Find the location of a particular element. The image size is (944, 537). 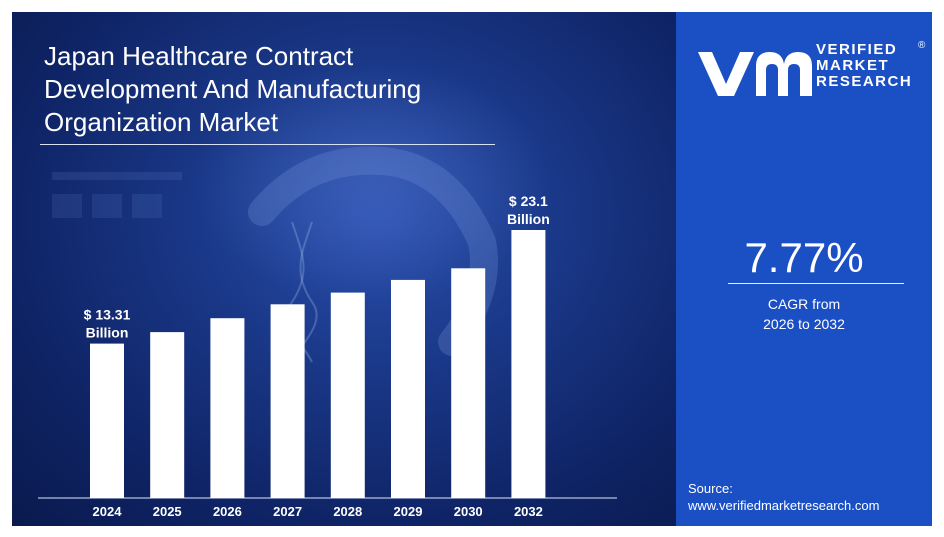

x-tick-label-2027: 2027 is located at coordinates (287, 511).